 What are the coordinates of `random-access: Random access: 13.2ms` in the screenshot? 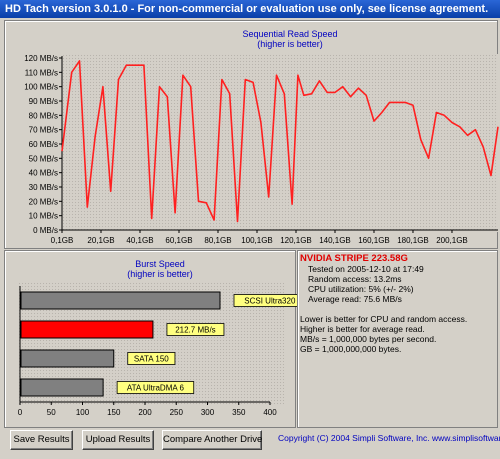 It's located at (355, 279).